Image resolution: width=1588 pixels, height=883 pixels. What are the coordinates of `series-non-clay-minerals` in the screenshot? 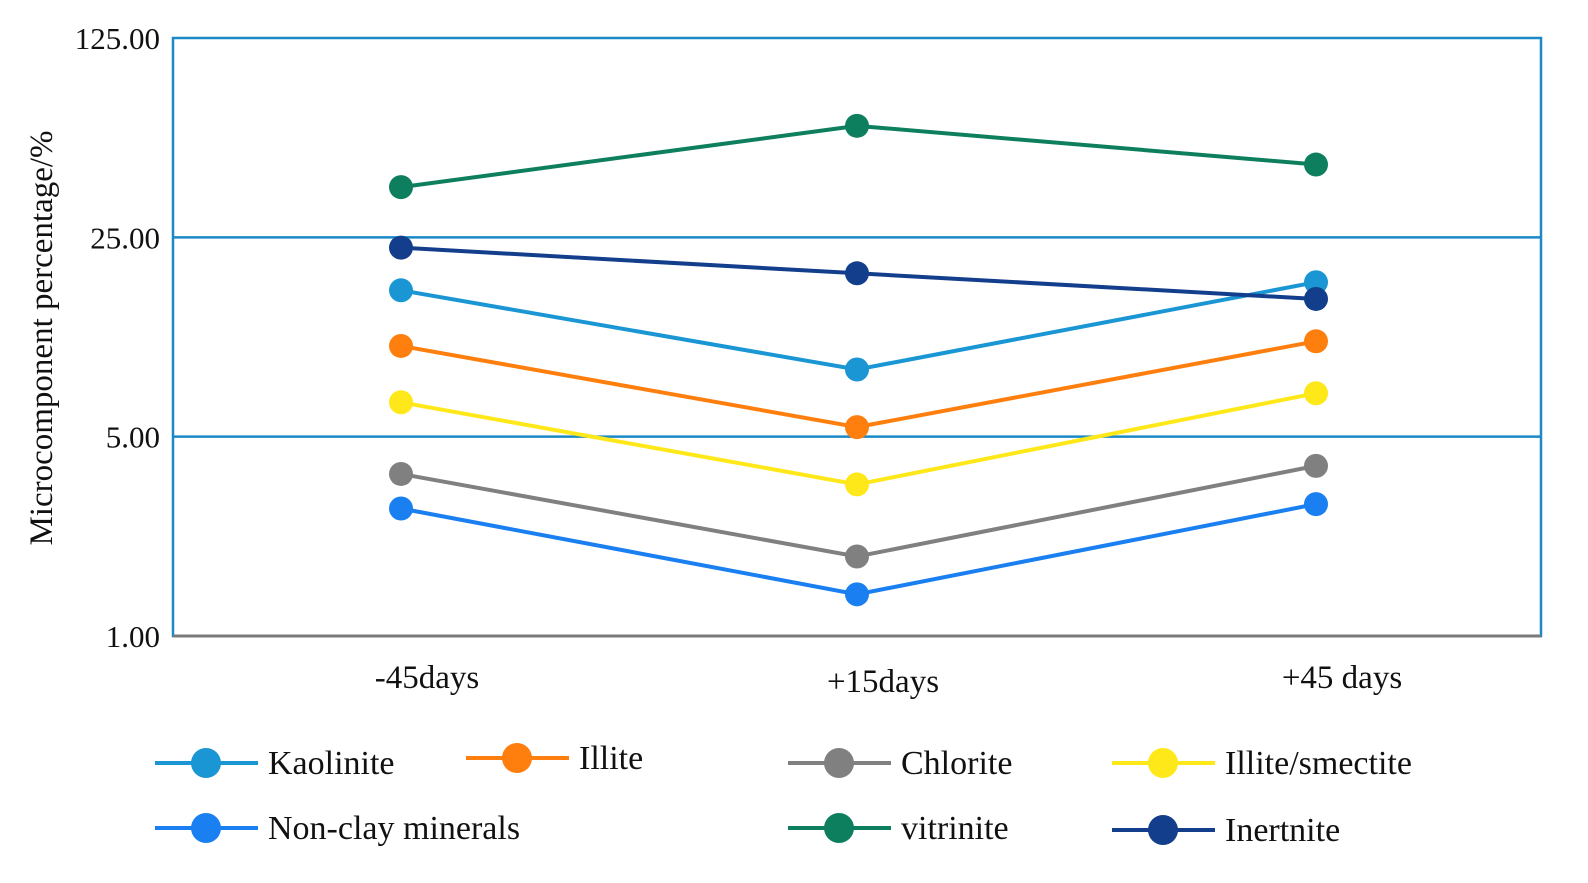 It's located at (858, 549).